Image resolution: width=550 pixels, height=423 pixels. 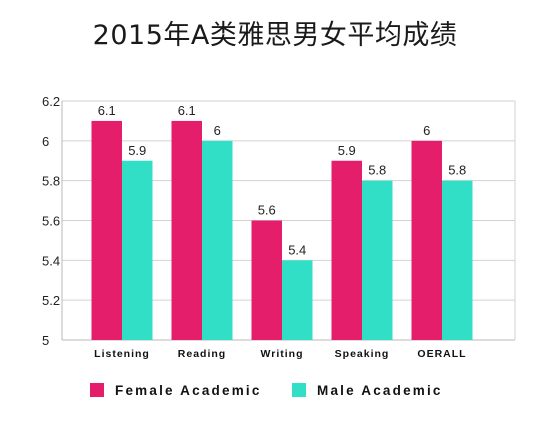 What do you see at coordinates (267, 210) in the screenshot?
I see `data-label-female-academic-writing: 5.6` at bounding box center [267, 210].